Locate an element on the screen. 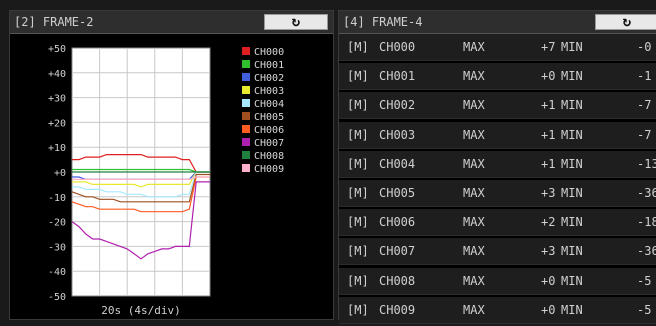 This screenshot has height=326, width=656. series-line-ch004 is located at coordinates (141, 184).